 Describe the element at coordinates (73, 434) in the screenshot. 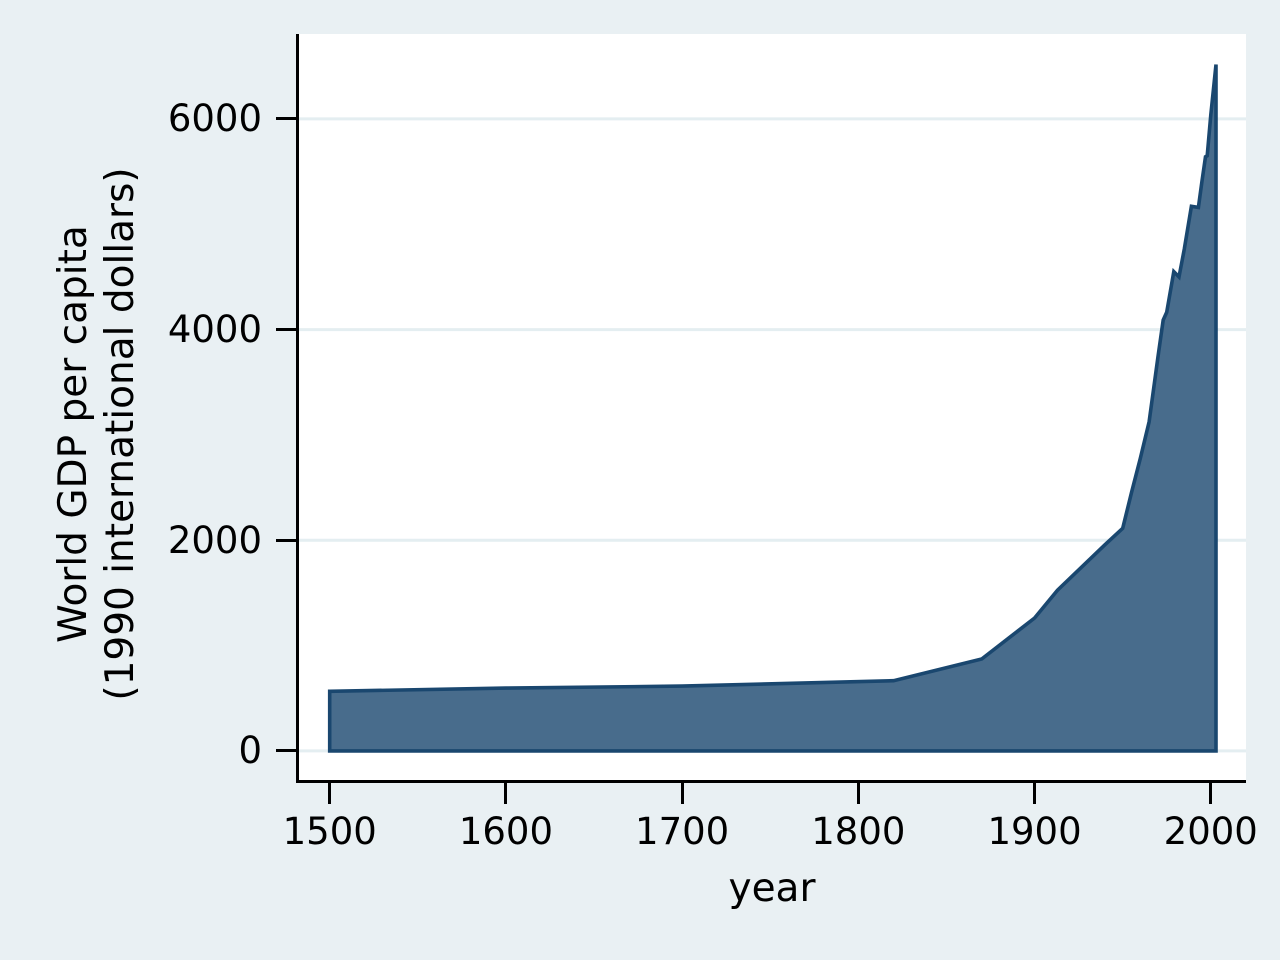

I see `y-axis-title-line1: World GDP per capita` at that location.